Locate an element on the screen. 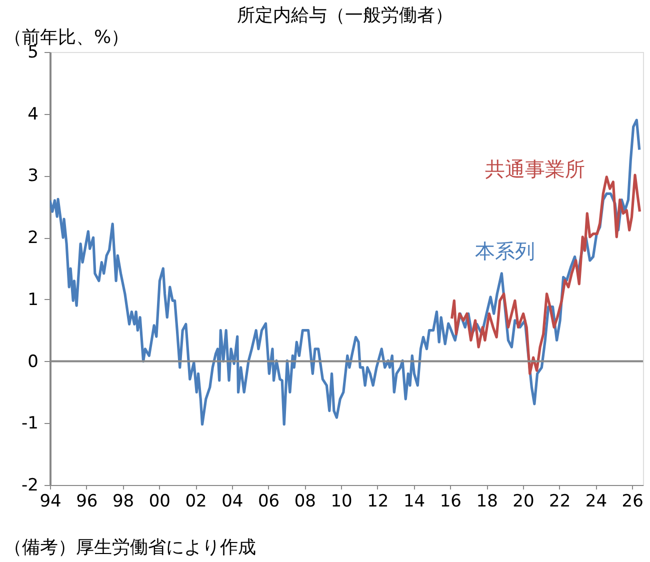 This screenshot has width=650, height=562. x-tick-label: 94 is located at coordinates (51, 502).